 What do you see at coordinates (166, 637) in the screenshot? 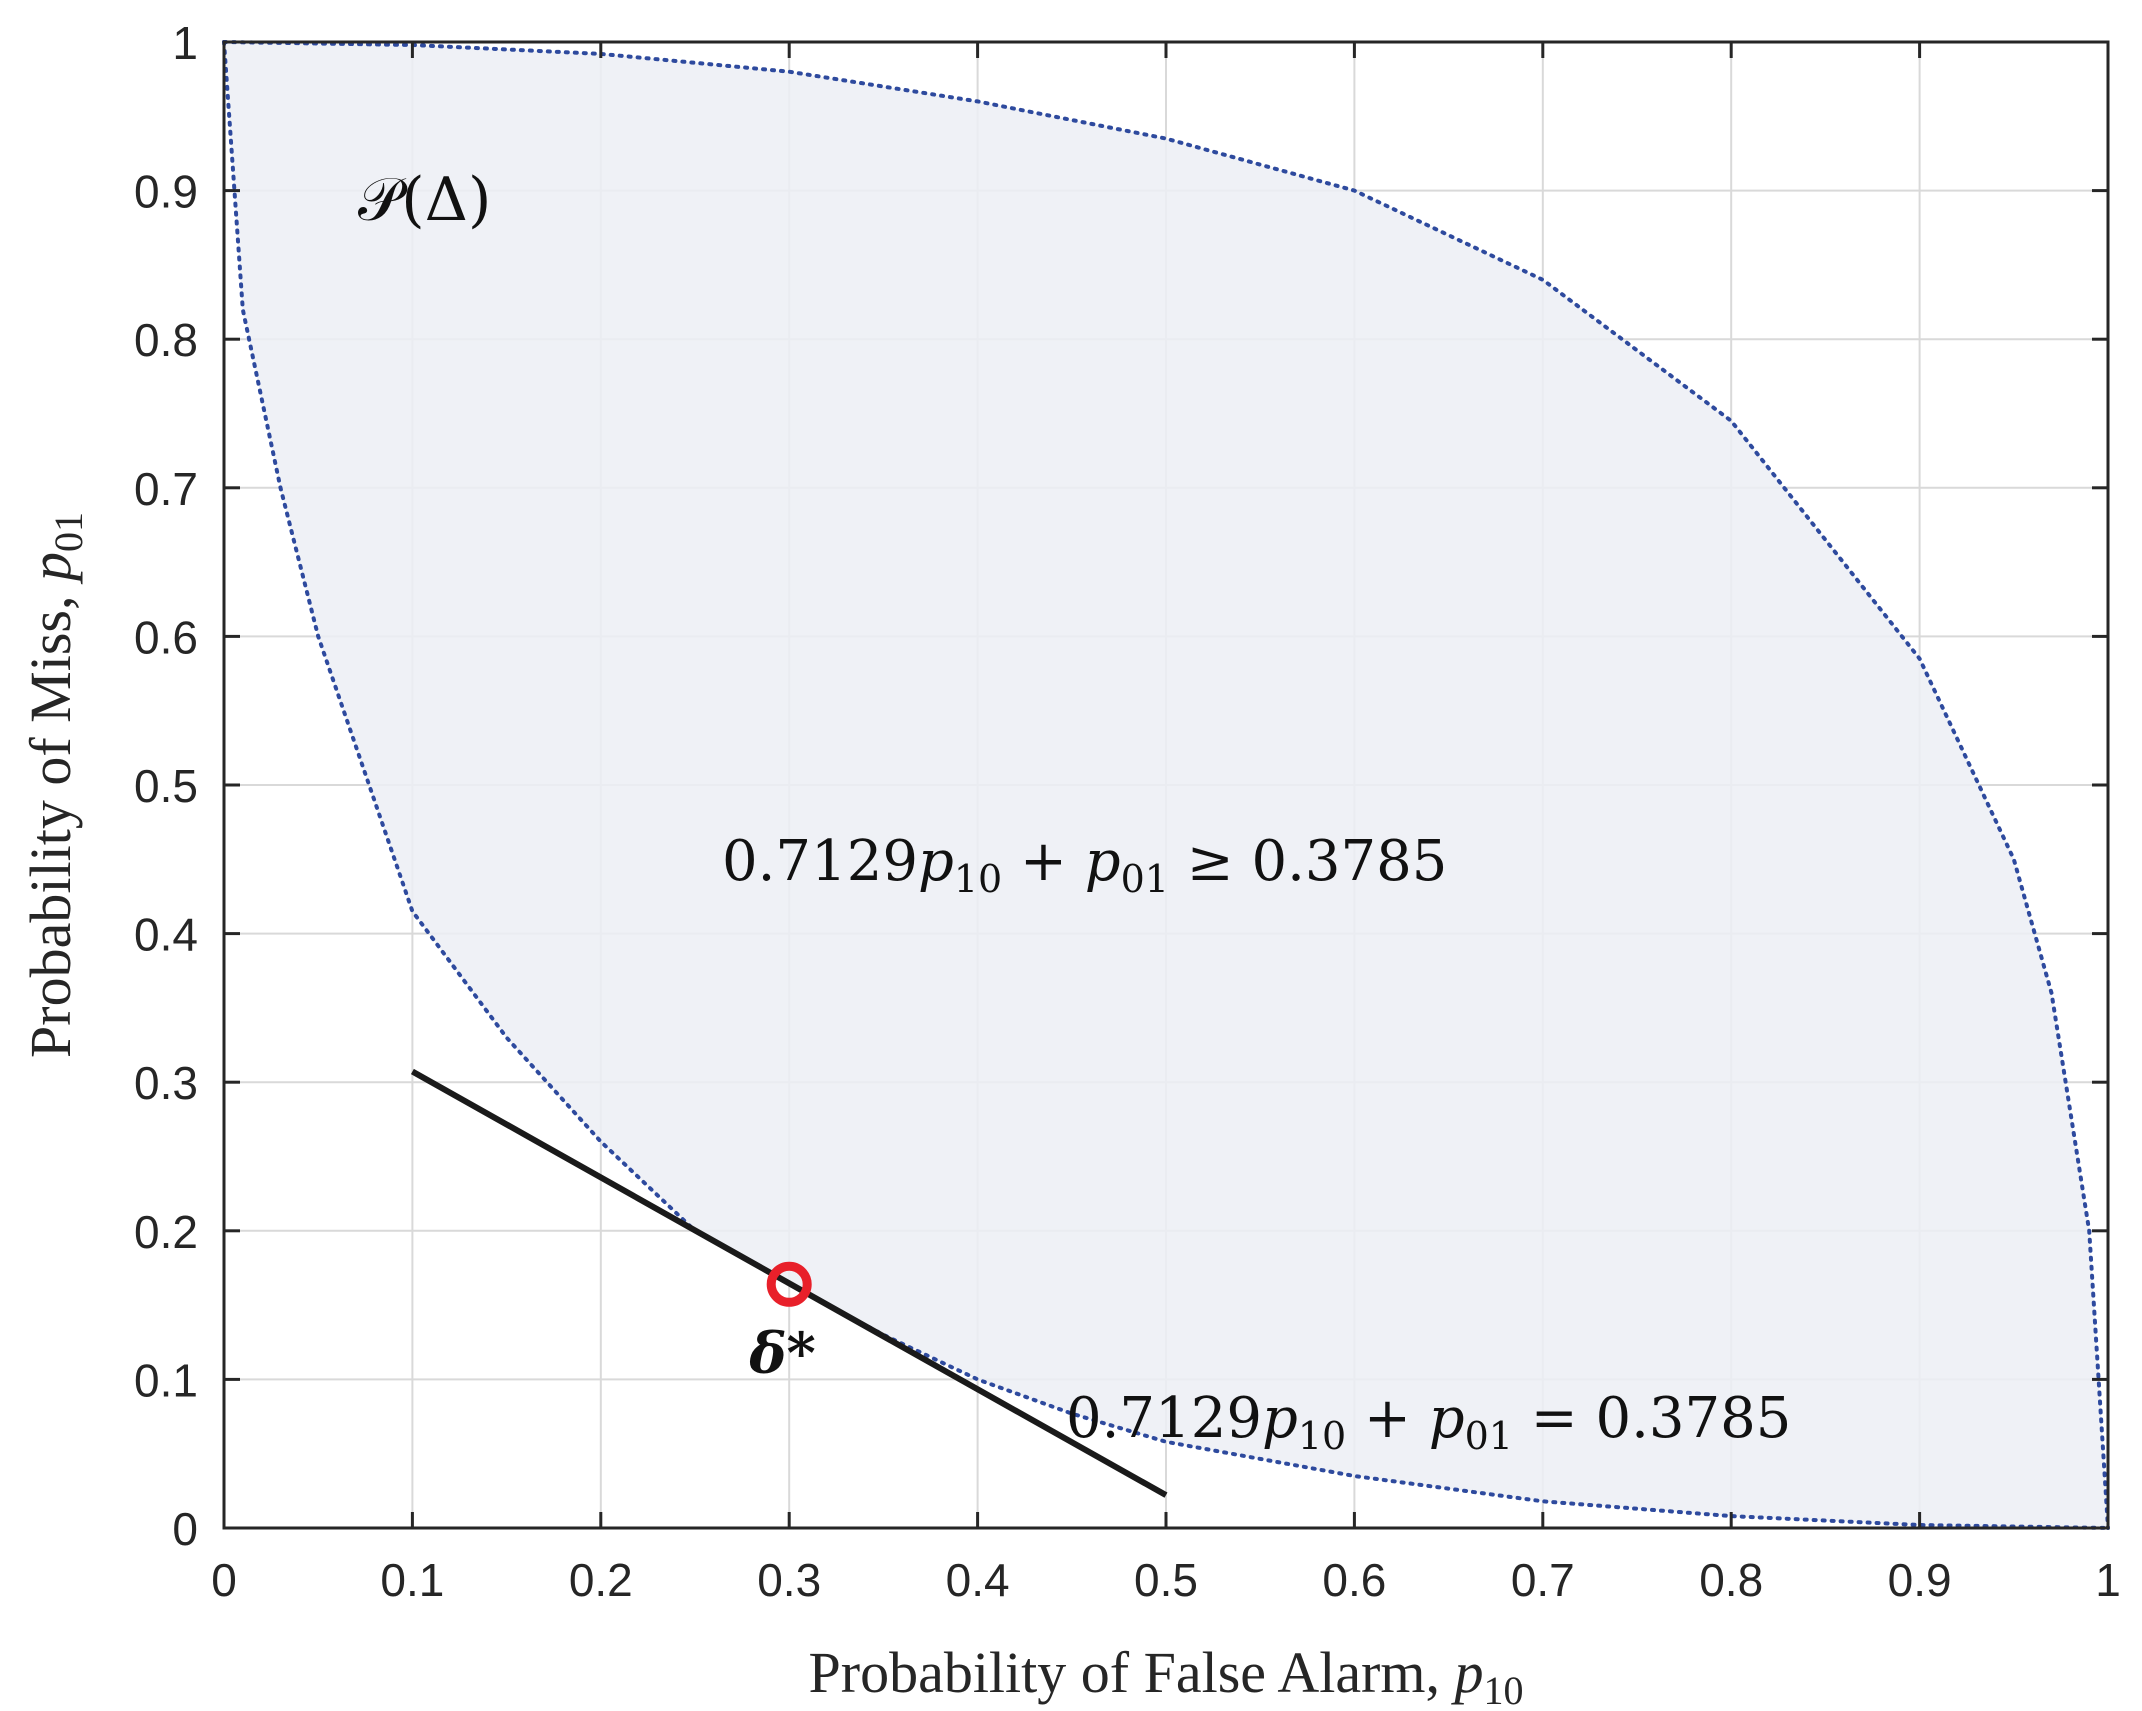
I see `y-tick-label: 0.6` at bounding box center [166, 637].